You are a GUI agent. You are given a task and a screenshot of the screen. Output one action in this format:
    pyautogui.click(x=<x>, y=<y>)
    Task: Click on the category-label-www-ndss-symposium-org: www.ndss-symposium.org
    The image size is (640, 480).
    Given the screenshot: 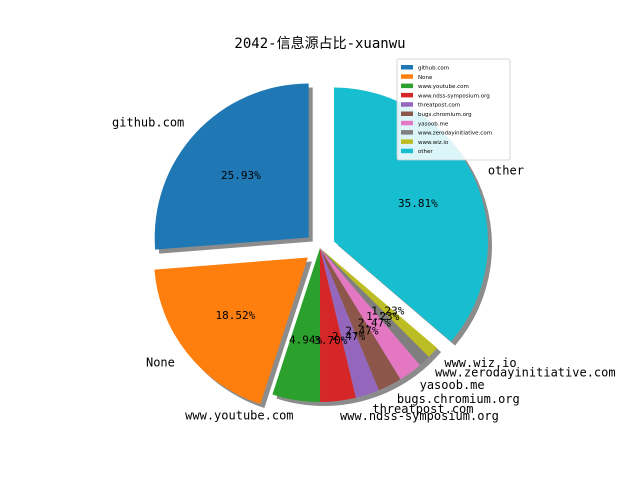 What is the action you would take?
    pyautogui.click(x=419, y=416)
    